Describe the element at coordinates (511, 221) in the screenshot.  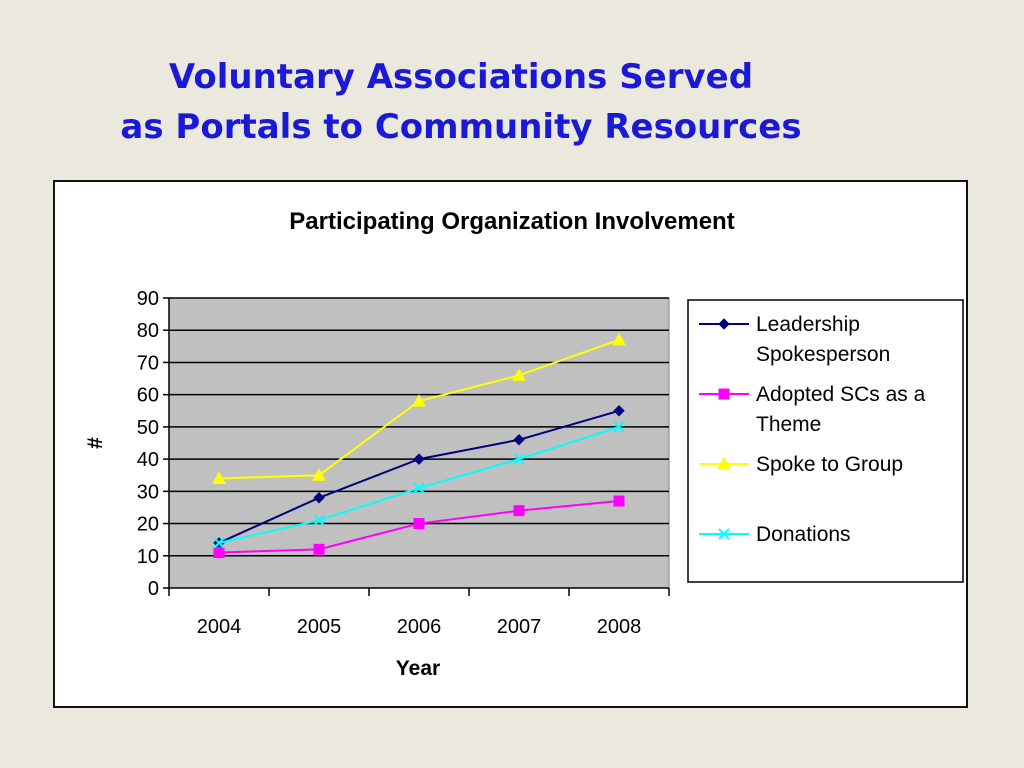
I see `chart-title: Participating Organization Involvement` at that location.